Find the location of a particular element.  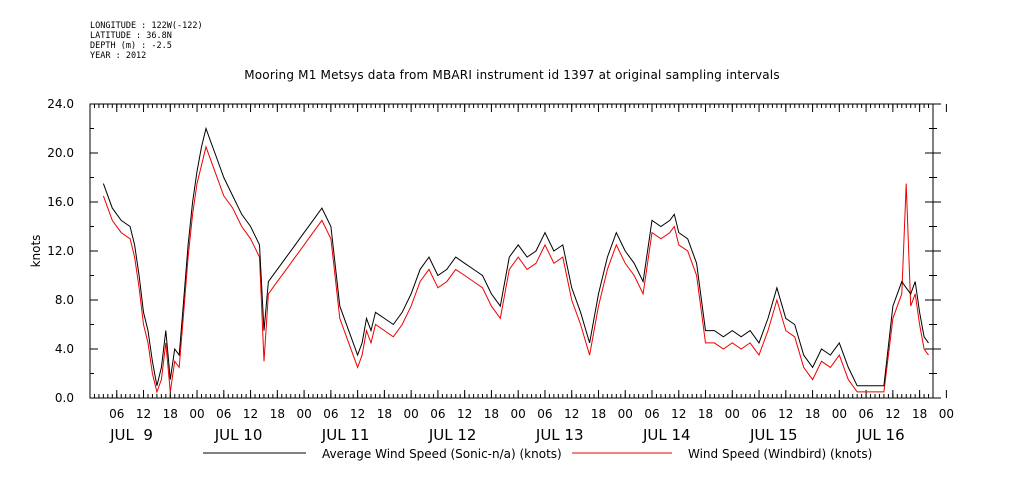

day-label: JUL 11 is located at coordinates (345, 435).